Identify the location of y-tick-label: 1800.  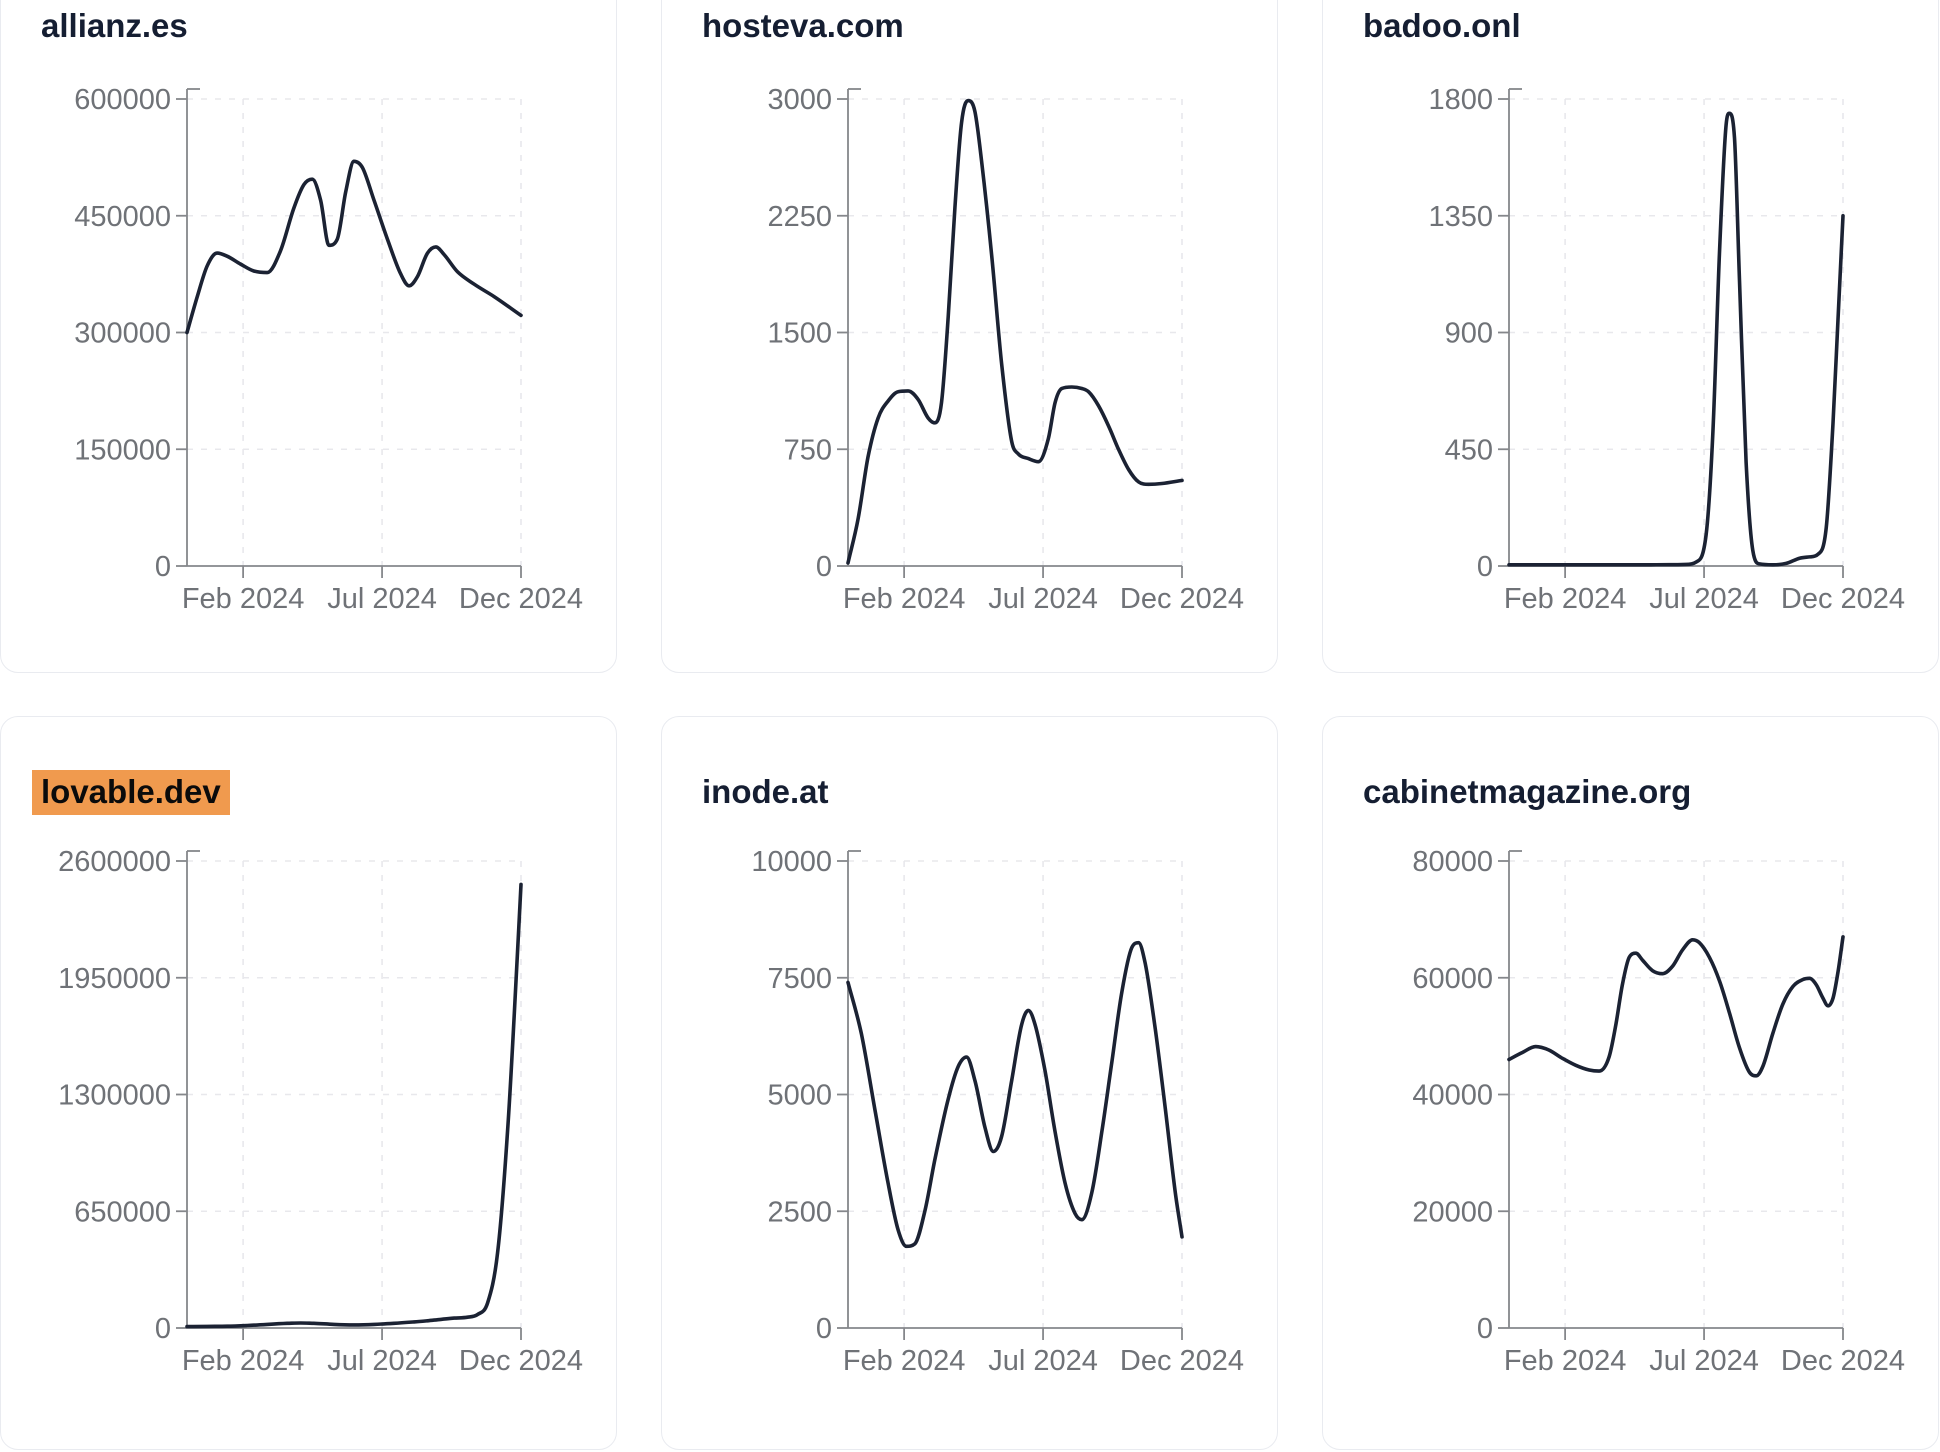
(1460, 100).